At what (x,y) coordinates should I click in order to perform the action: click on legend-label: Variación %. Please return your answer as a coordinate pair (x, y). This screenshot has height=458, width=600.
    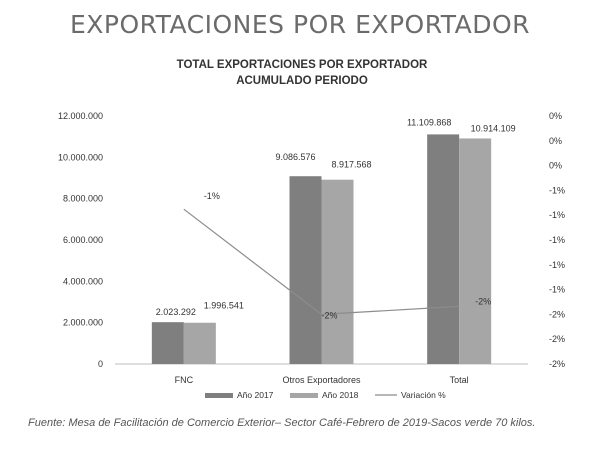
    Looking at the image, I should click on (423, 395).